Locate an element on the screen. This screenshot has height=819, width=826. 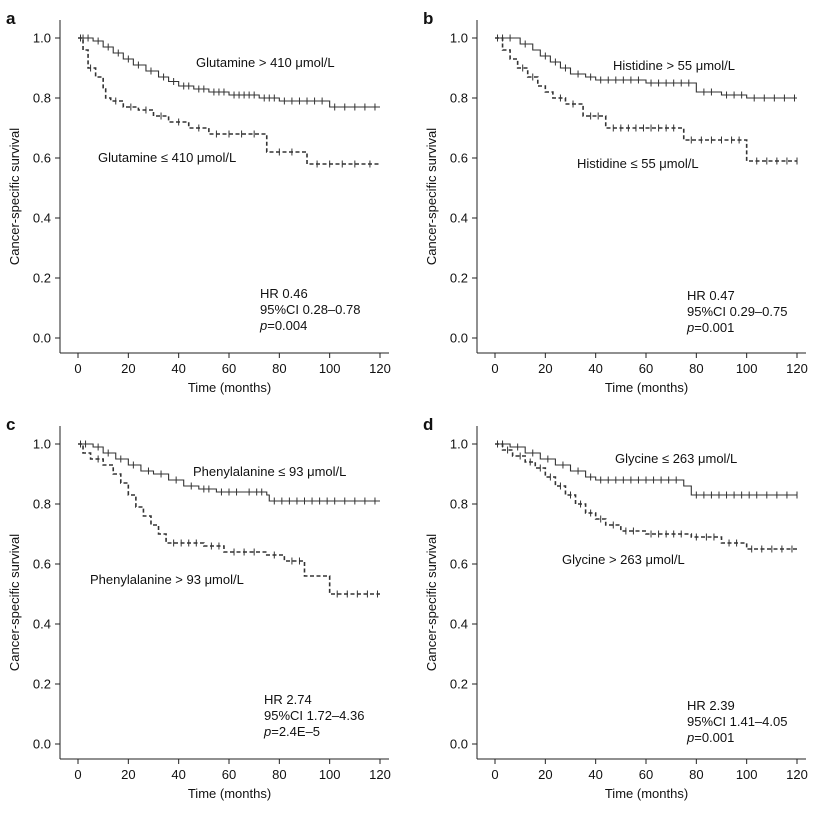
curve-label-1: Histidine > 55 μmol/L is located at coordinates (674, 65).